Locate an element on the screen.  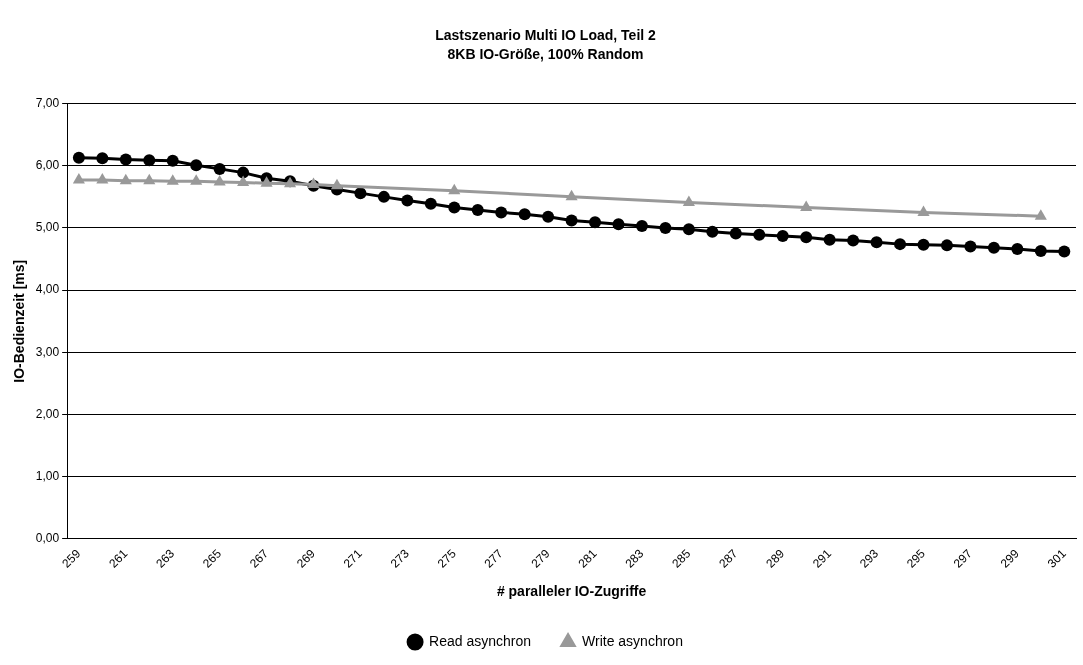
x-tick-label: 287 is located at coordinates (728, 558).